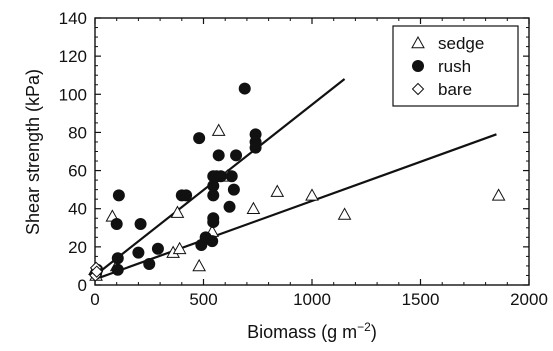 The width and height of the screenshot is (553, 351). I want to click on x-tick-label: 500, so click(203, 299).